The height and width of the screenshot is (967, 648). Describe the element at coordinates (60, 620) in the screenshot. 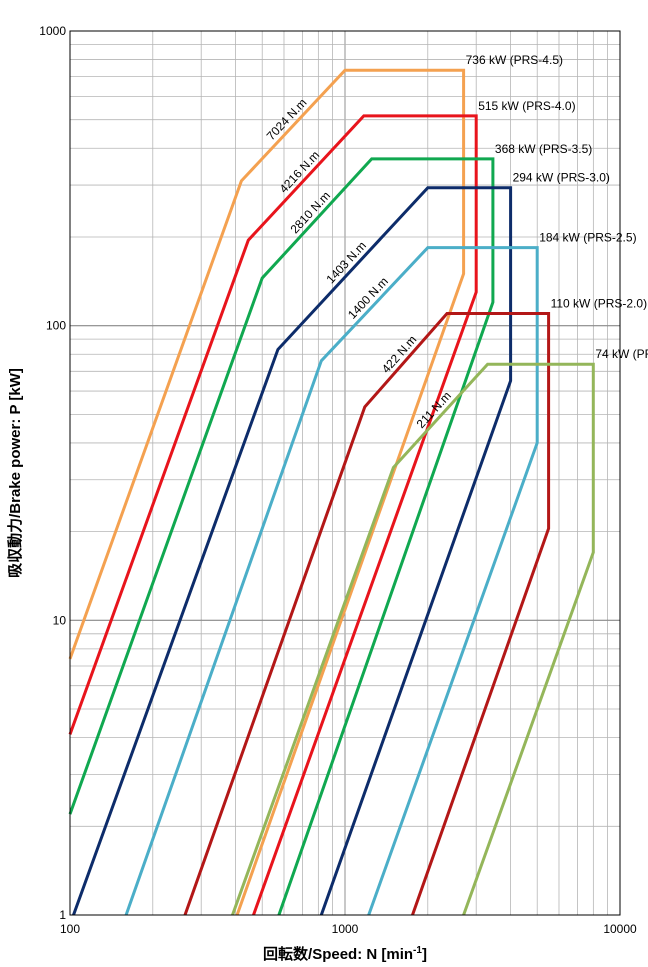

I see `y-tick-label: 10` at that location.